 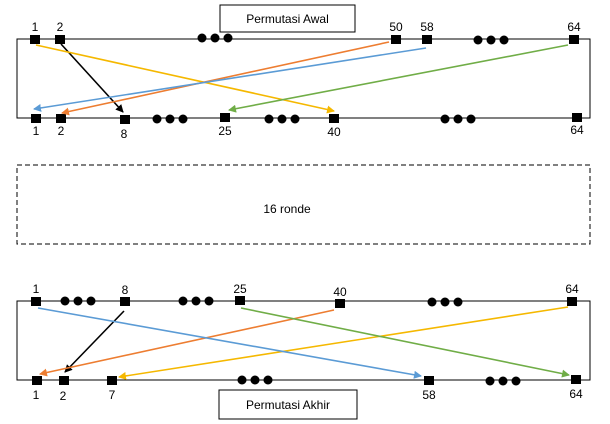 I want to click on top-upper-ellipsis-a, so click(x=215, y=38).